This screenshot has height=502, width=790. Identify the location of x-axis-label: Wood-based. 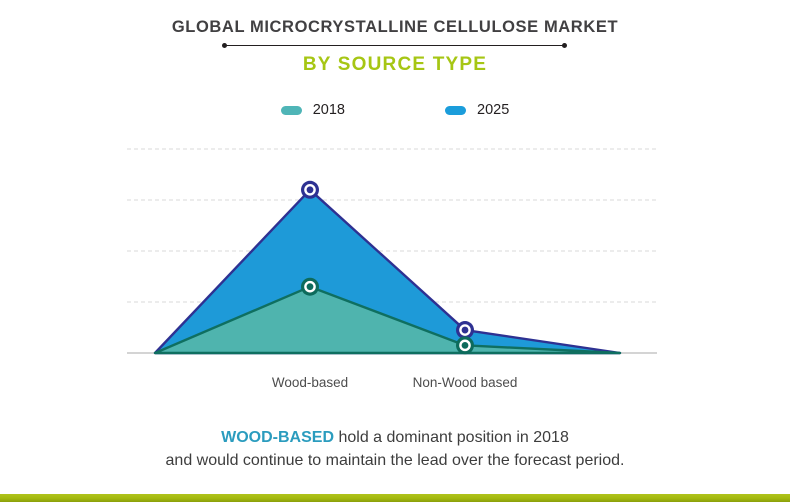
(310, 382).